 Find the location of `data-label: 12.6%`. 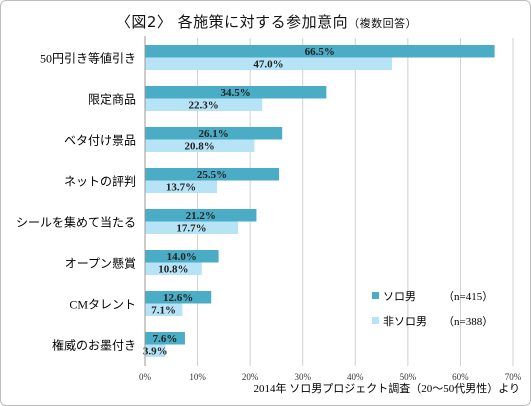

data-label: 12.6% is located at coordinates (178, 298).